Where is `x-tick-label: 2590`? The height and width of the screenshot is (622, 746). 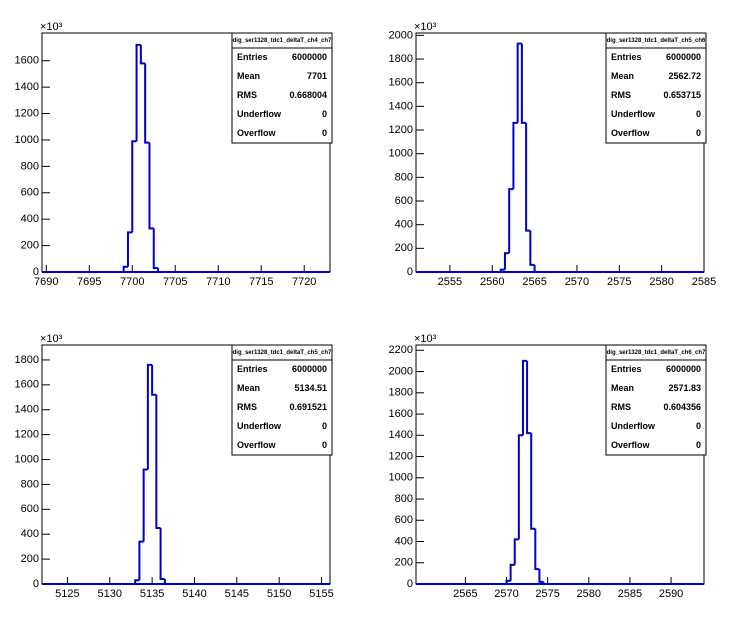 x-tick-label: 2590 is located at coordinates (671, 594).